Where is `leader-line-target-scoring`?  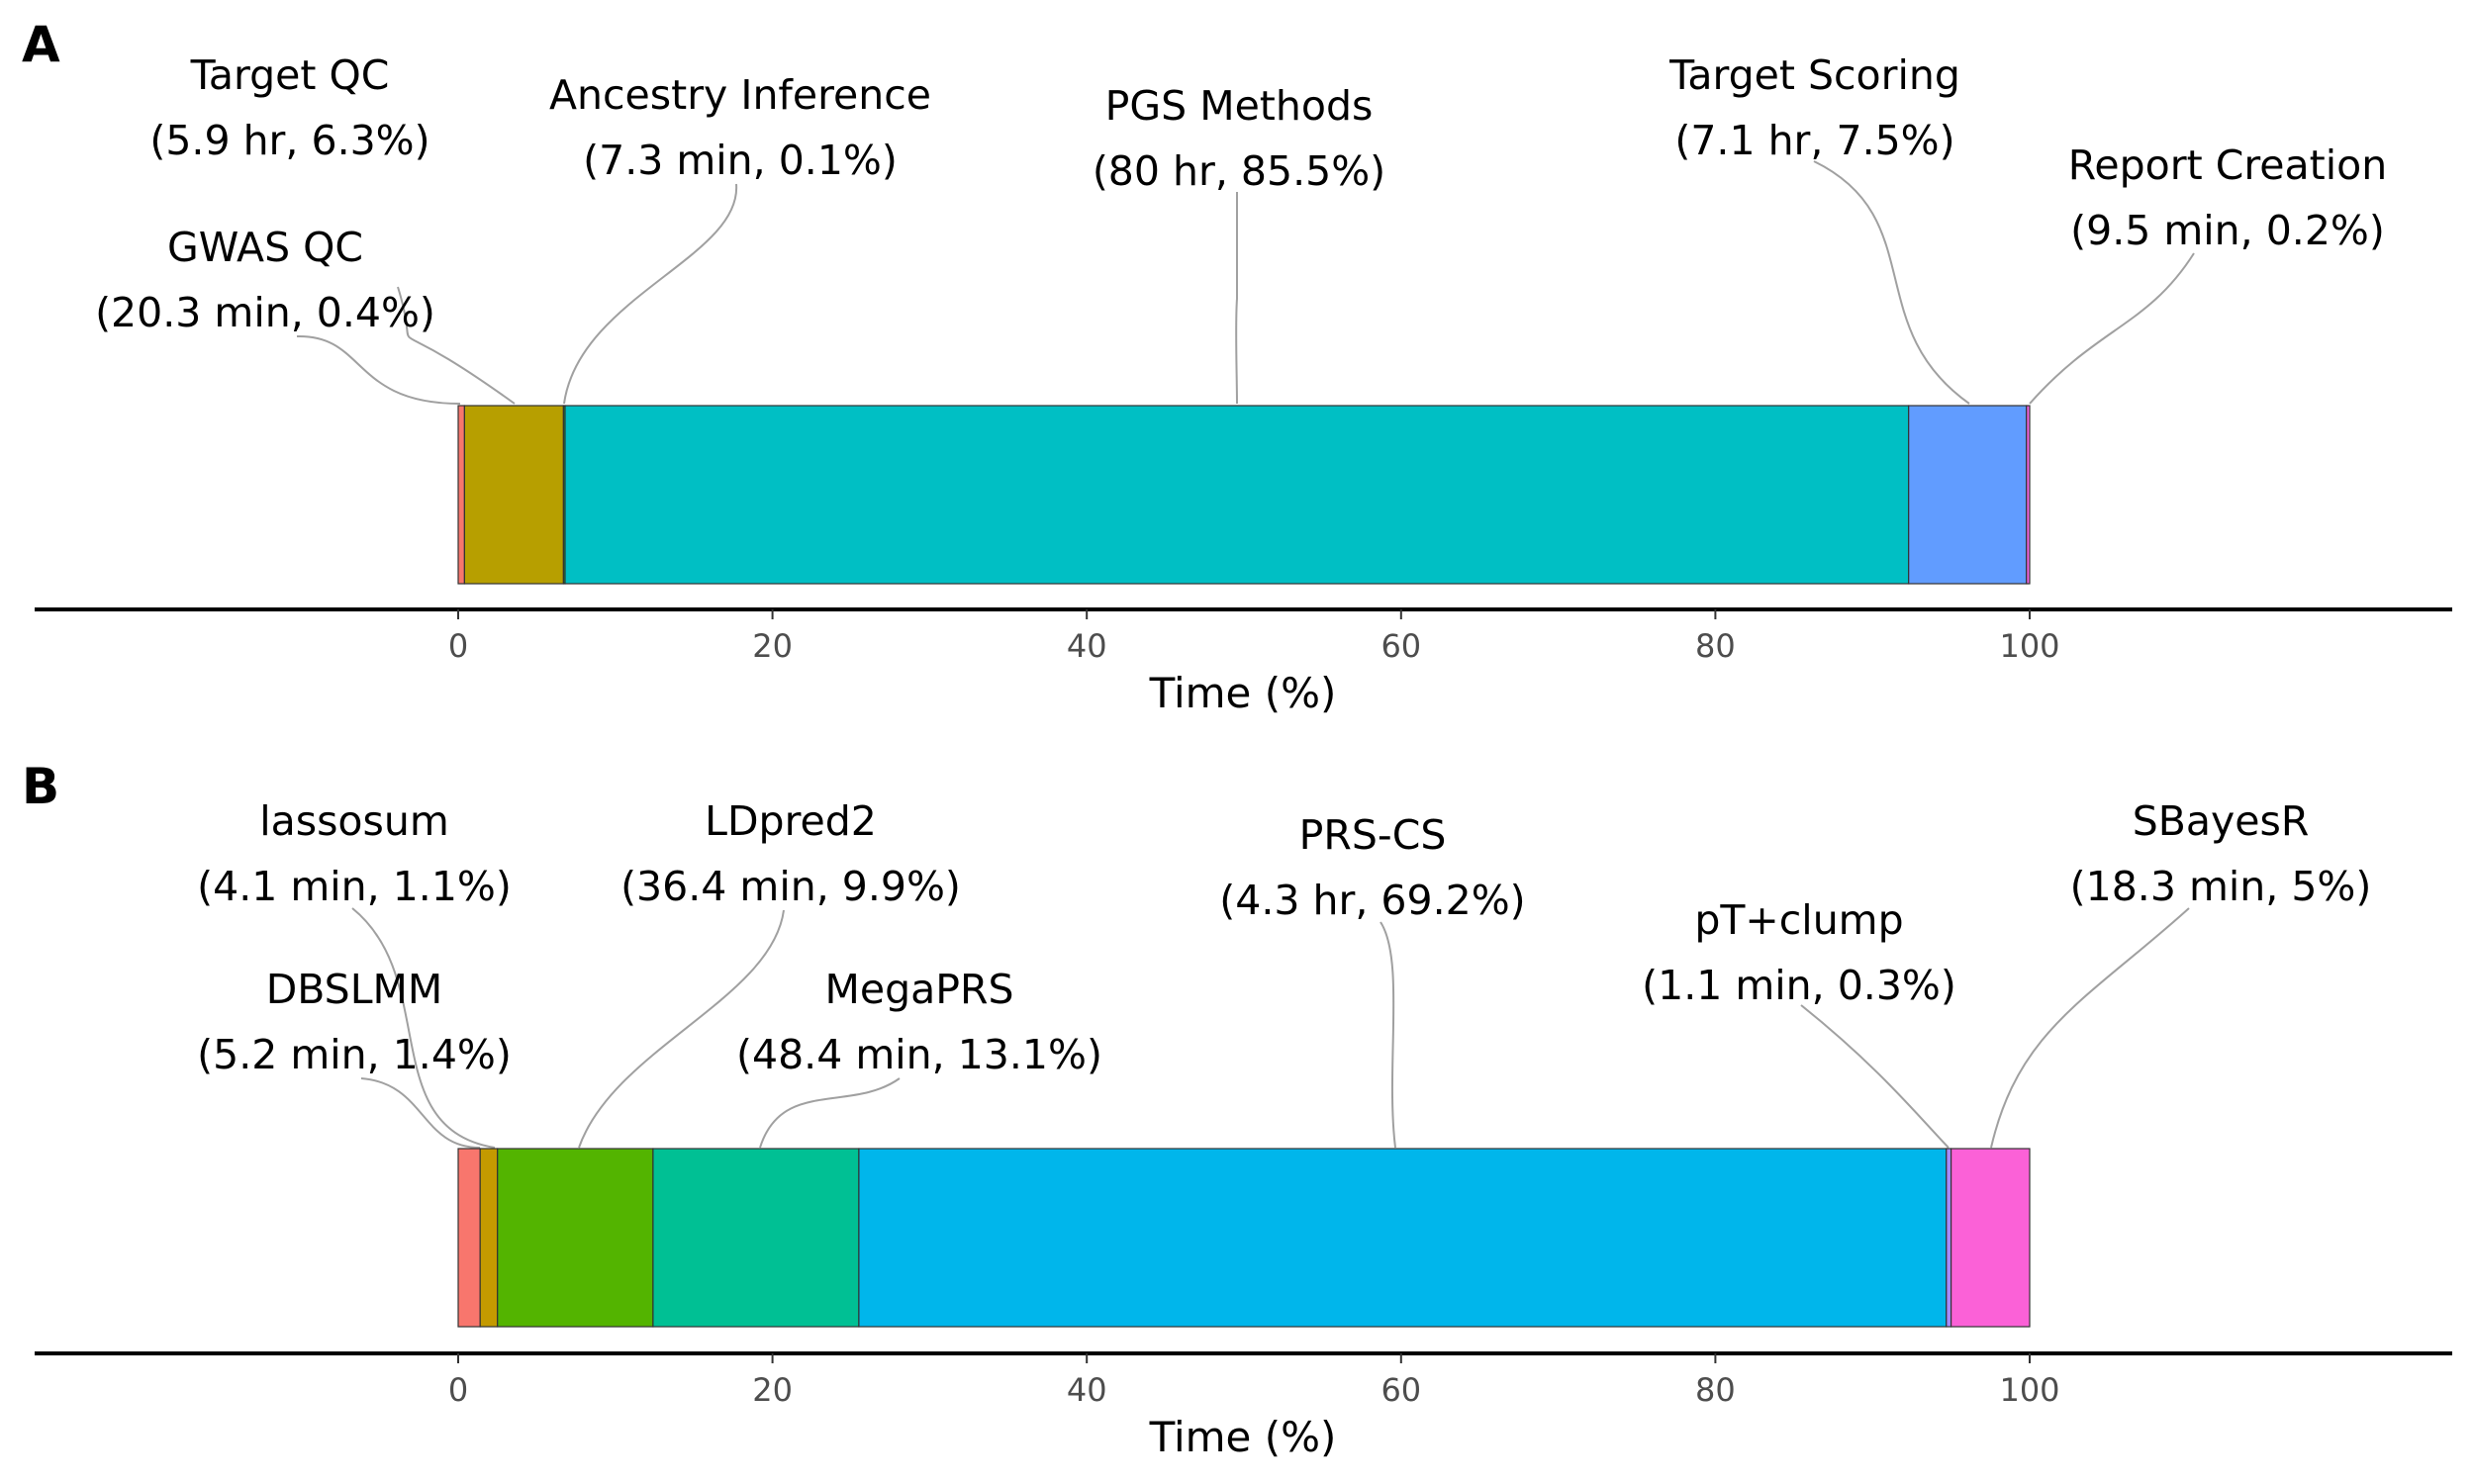
leader-line-target-scoring is located at coordinates (1892, 282).